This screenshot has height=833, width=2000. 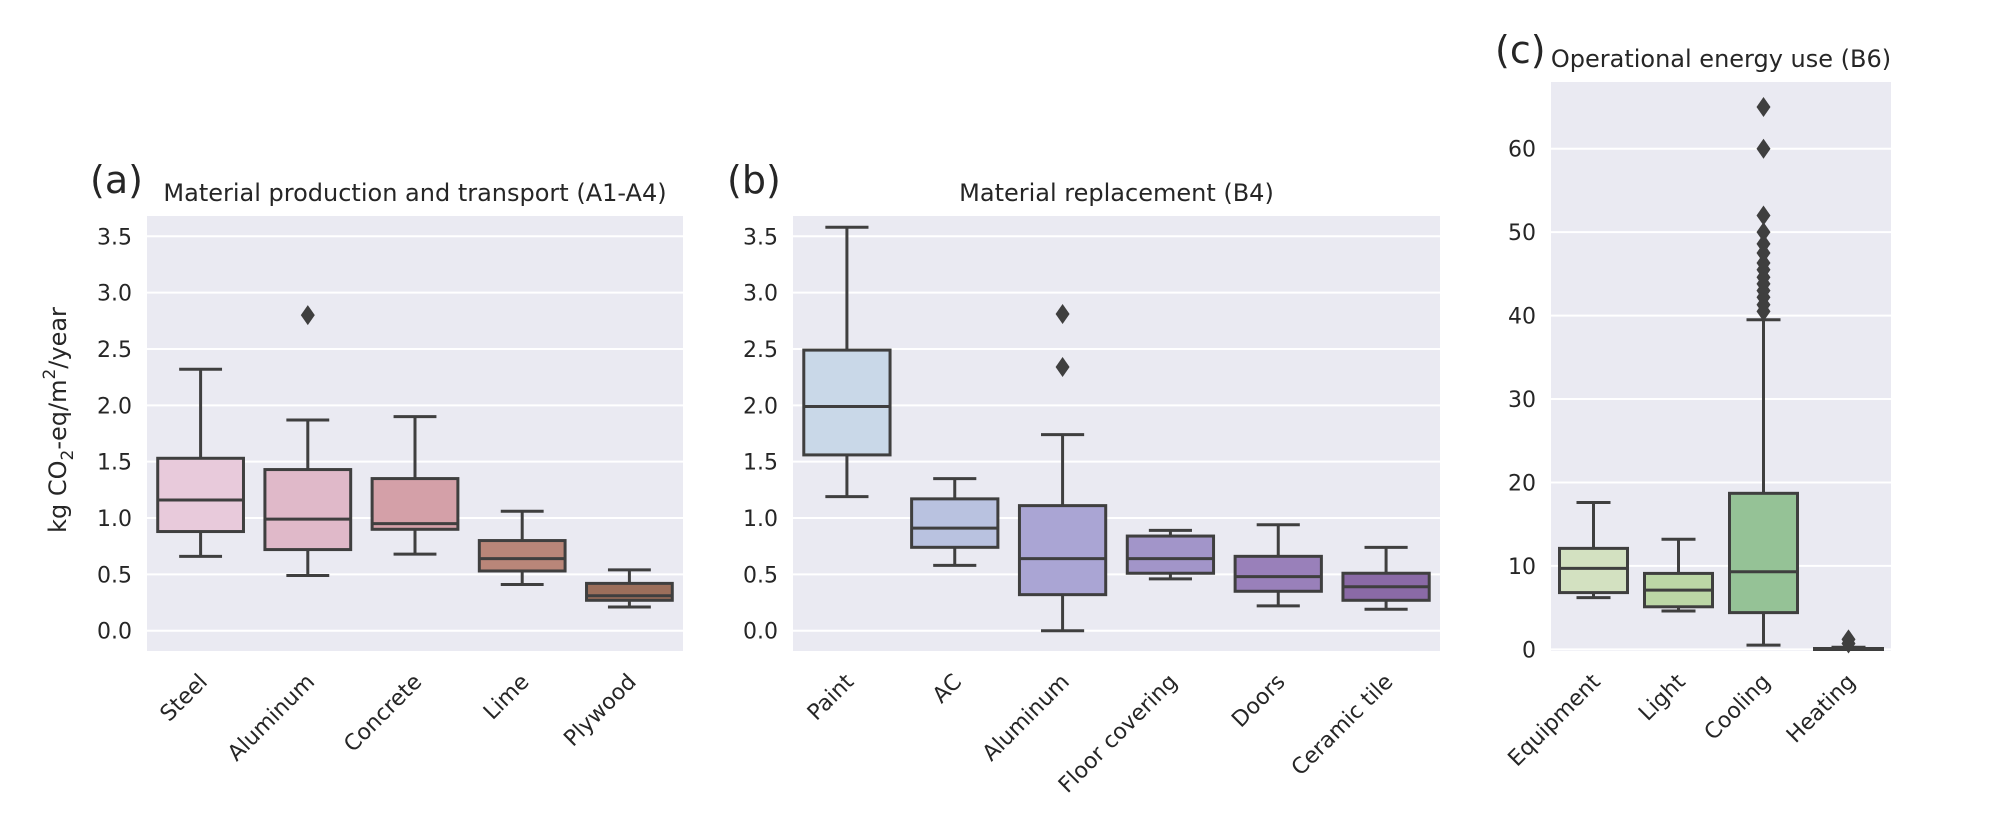 I want to click on panel-b-y-tick-label: 1.5, so click(x=760, y=463).